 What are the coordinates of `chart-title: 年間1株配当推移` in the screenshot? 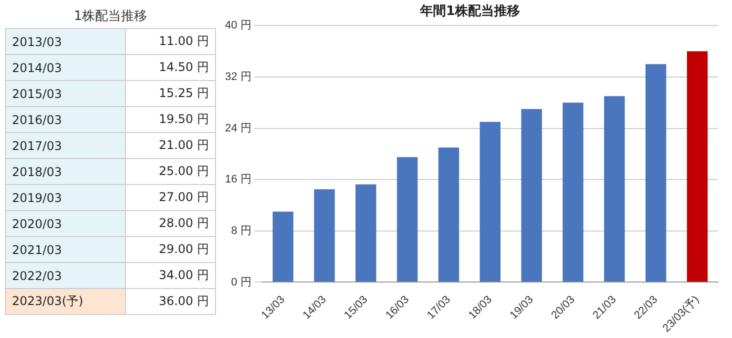 It's located at (469, 12).